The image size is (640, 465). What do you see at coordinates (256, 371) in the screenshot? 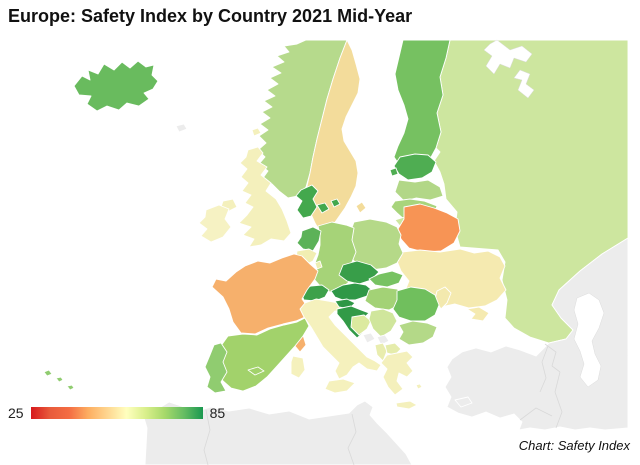
I see `island-mallorca` at bounding box center [256, 371].